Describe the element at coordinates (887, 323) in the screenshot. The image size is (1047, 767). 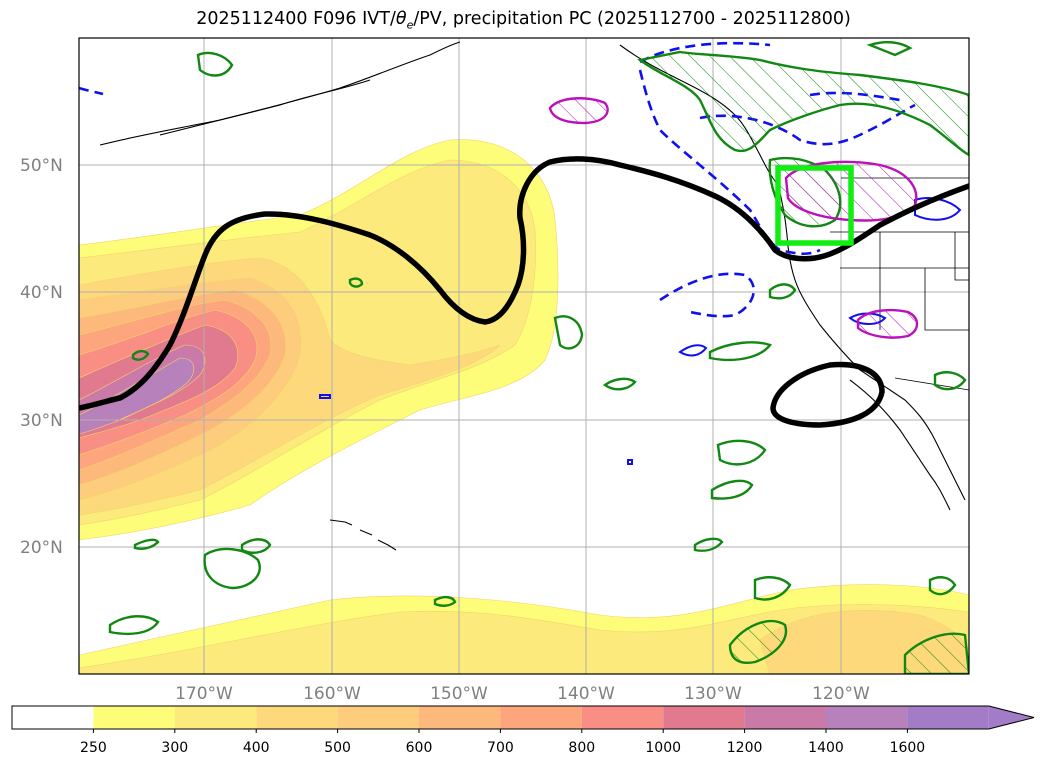
I see `magenta-south` at that location.